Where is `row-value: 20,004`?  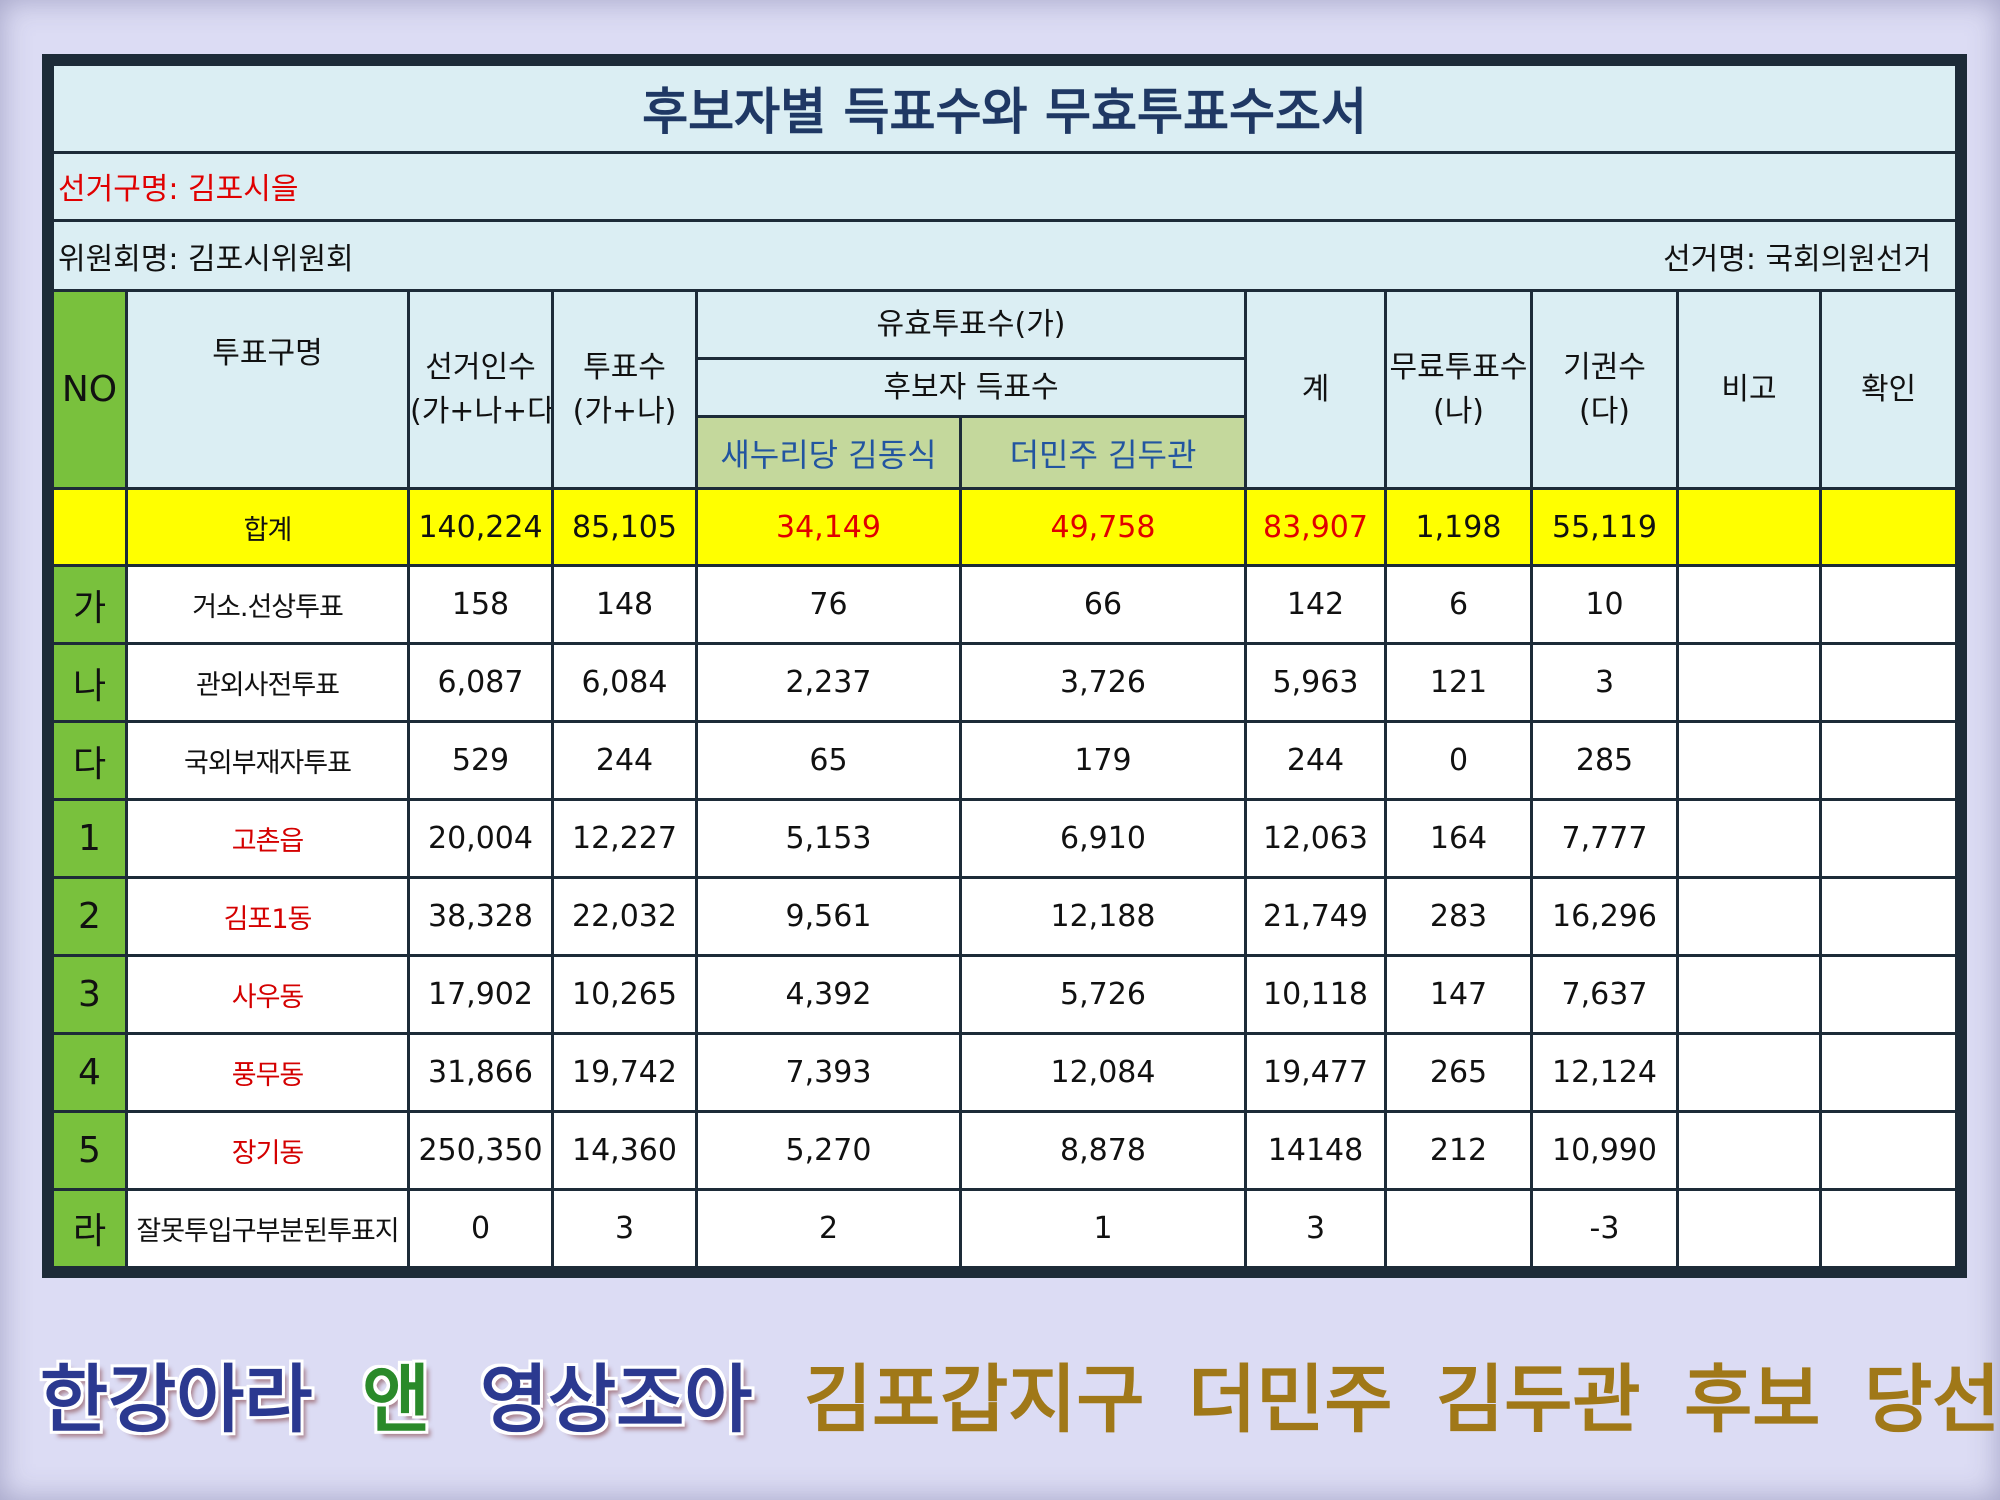 row-value: 20,004 is located at coordinates (480, 839).